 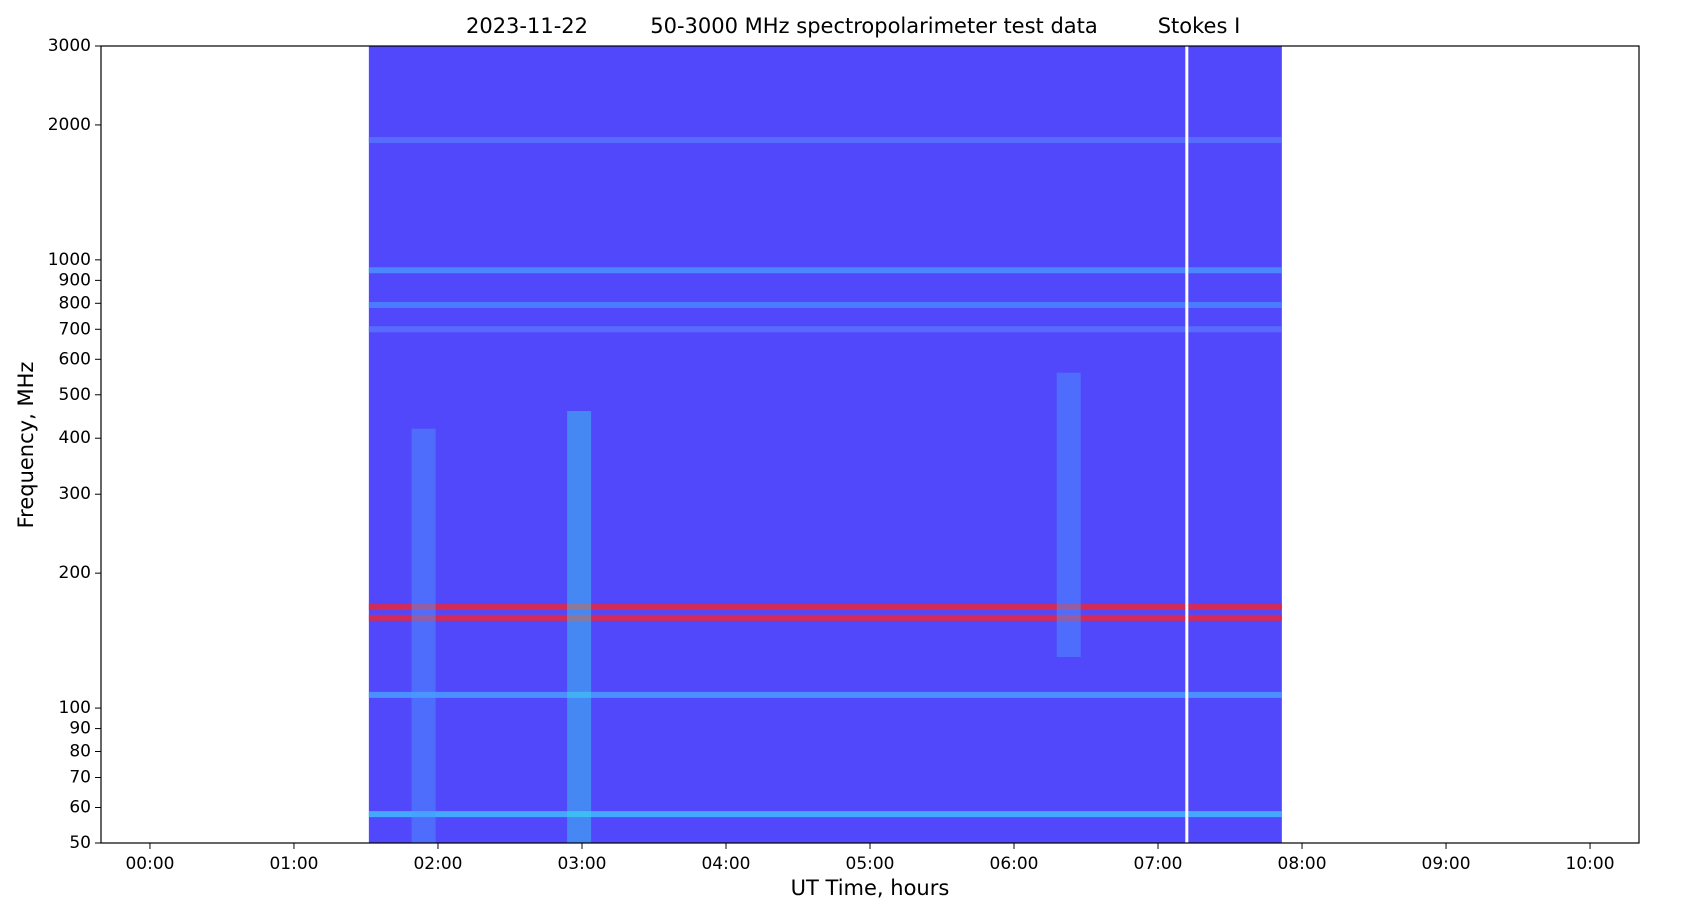 What do you see at coordinates (581, 864) in the screenshot?
I see `x-tick-label: 03:00` at bounding box center [581, 864].